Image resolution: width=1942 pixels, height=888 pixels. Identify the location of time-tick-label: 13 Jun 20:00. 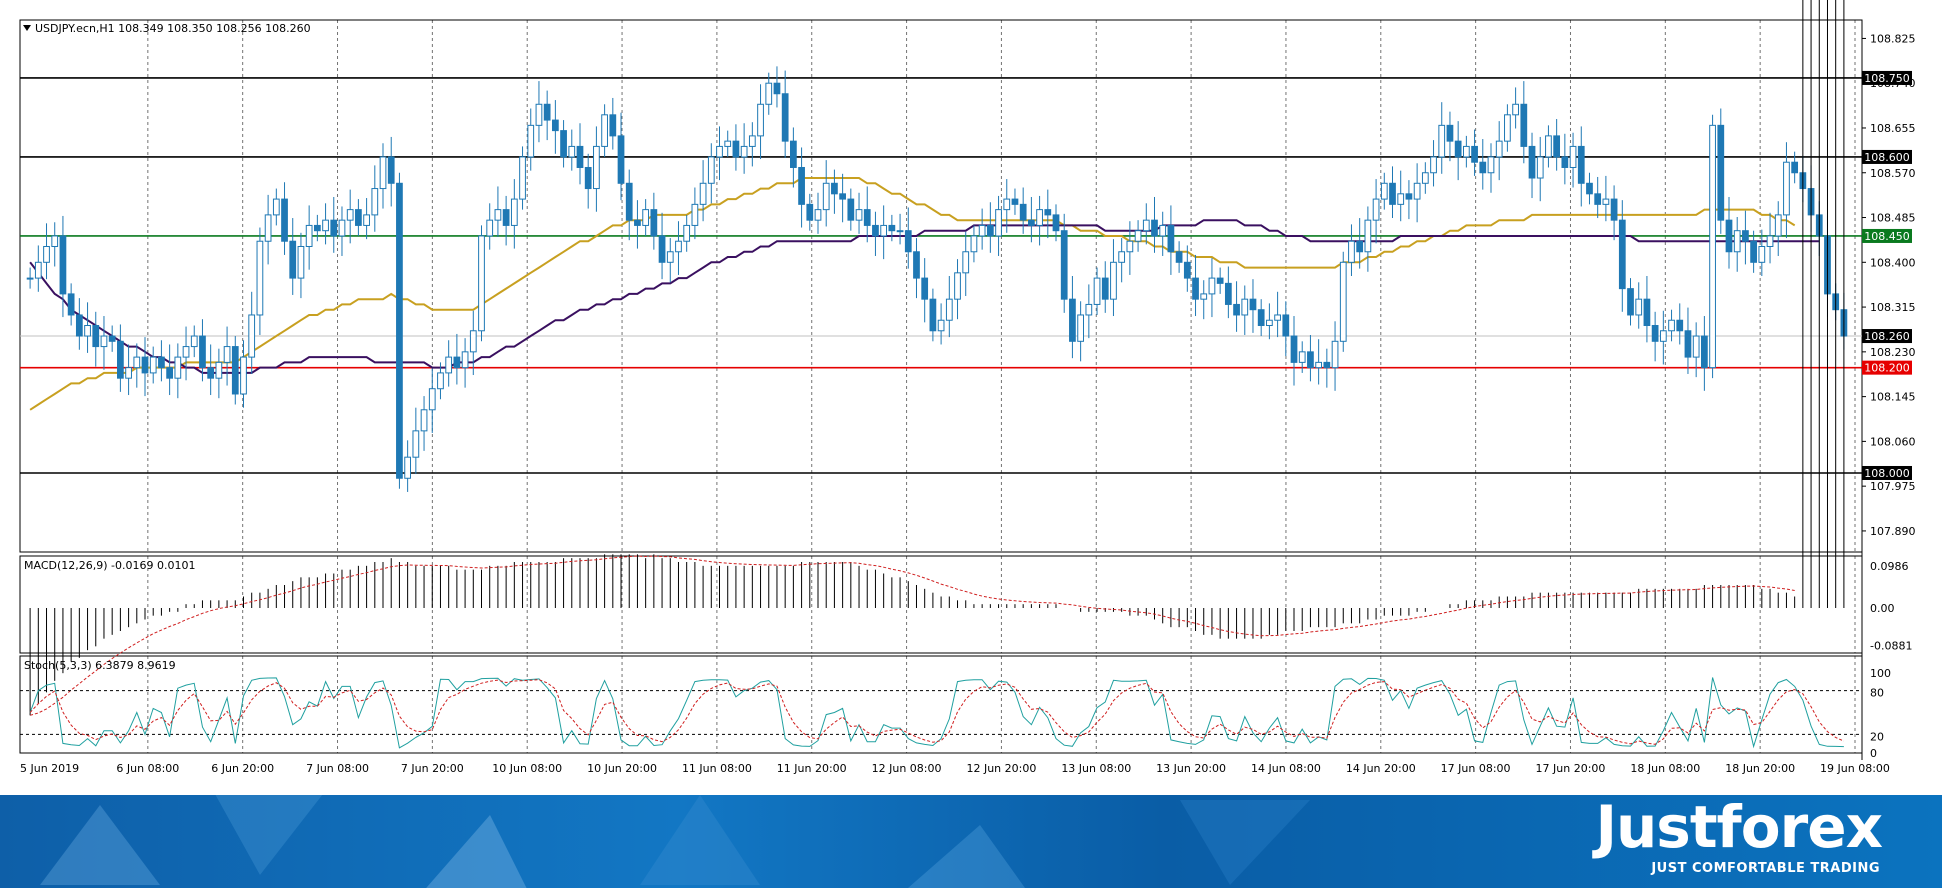
(1191, 768).